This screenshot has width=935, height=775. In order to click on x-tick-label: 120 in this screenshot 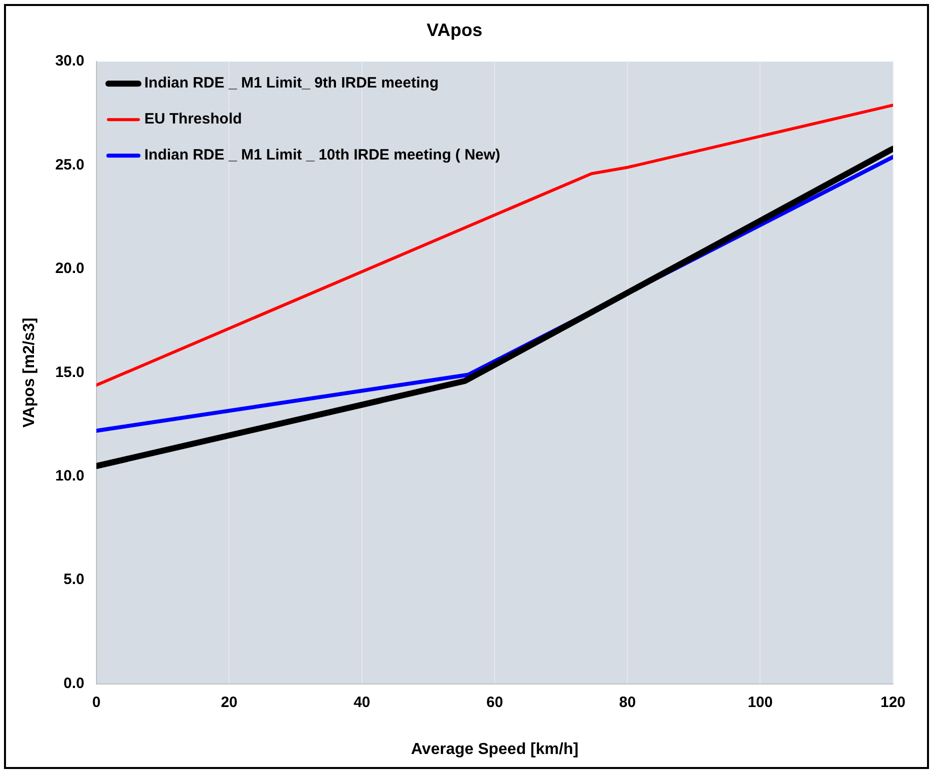, I will do `click(893, 702)`.